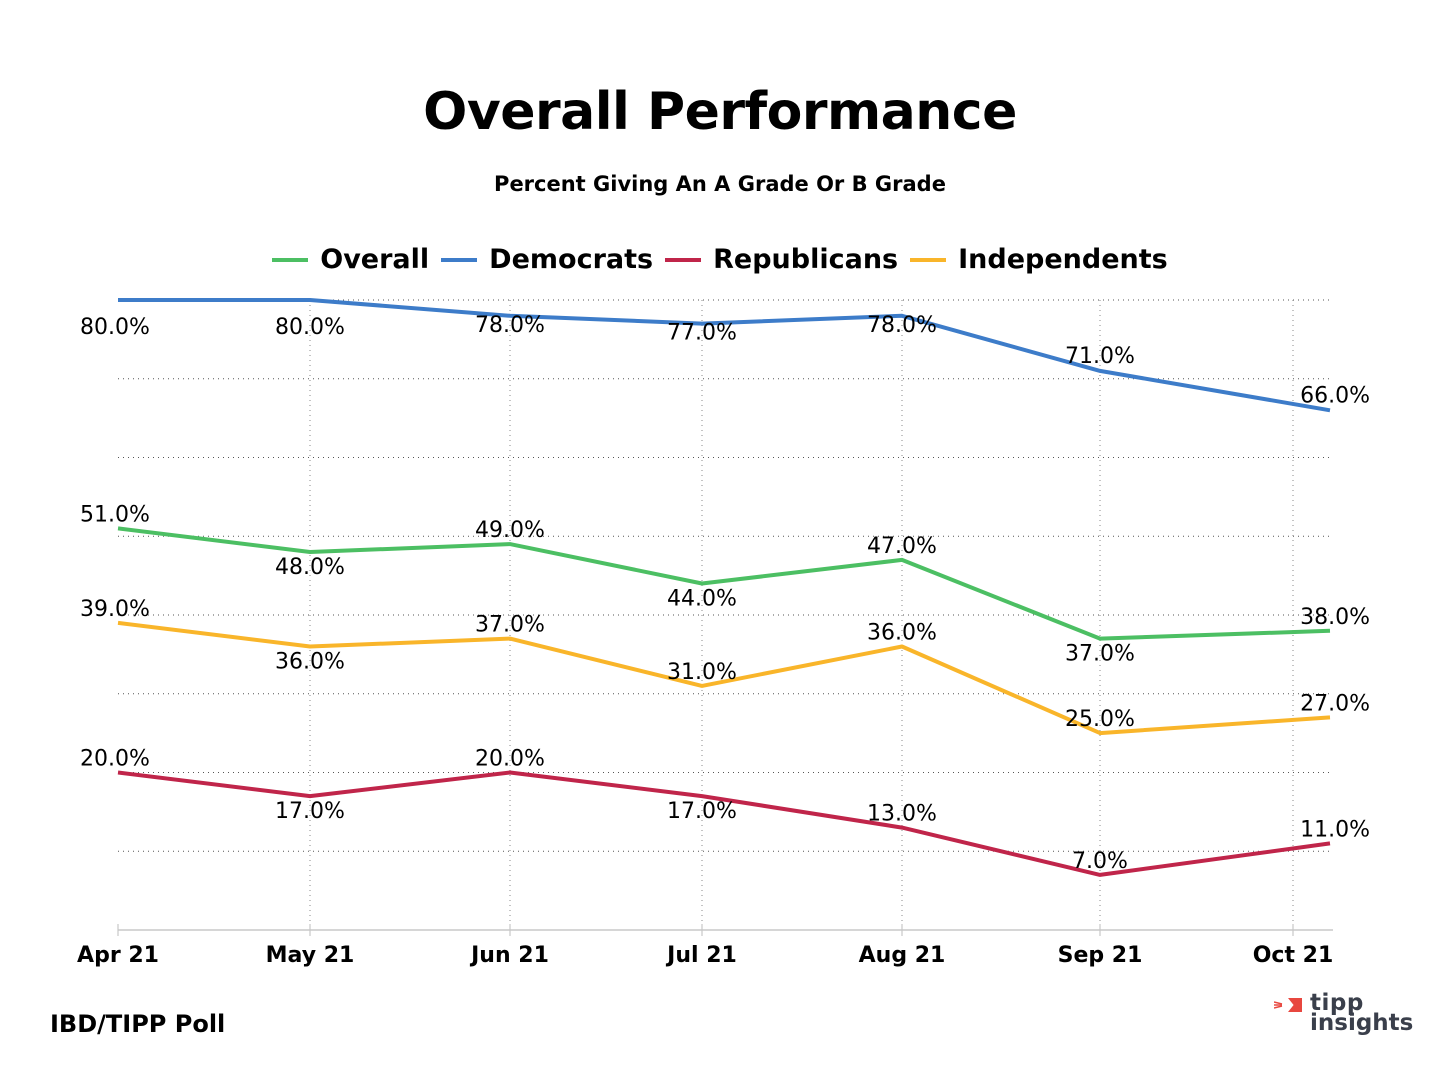 This screenshot has height=1080, width=1440. Describe the element at coordinates (290, 259) in the screenshot. I see `legend-swatch-overall` at that location.